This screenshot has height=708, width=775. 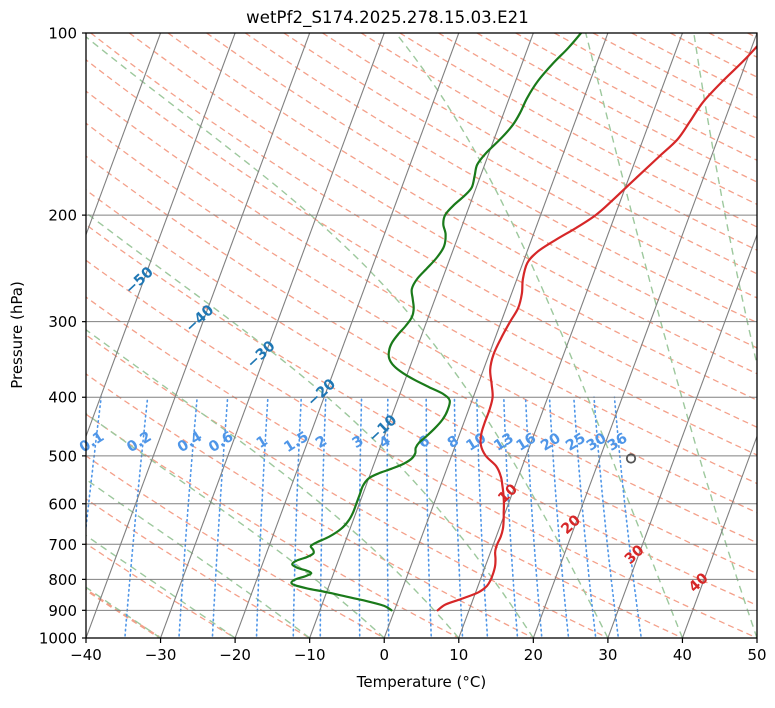 What do you see at coordinates (62, 34) in the screenshot?
I see `y-tick-label: 100` at bounding box center [62, 34].